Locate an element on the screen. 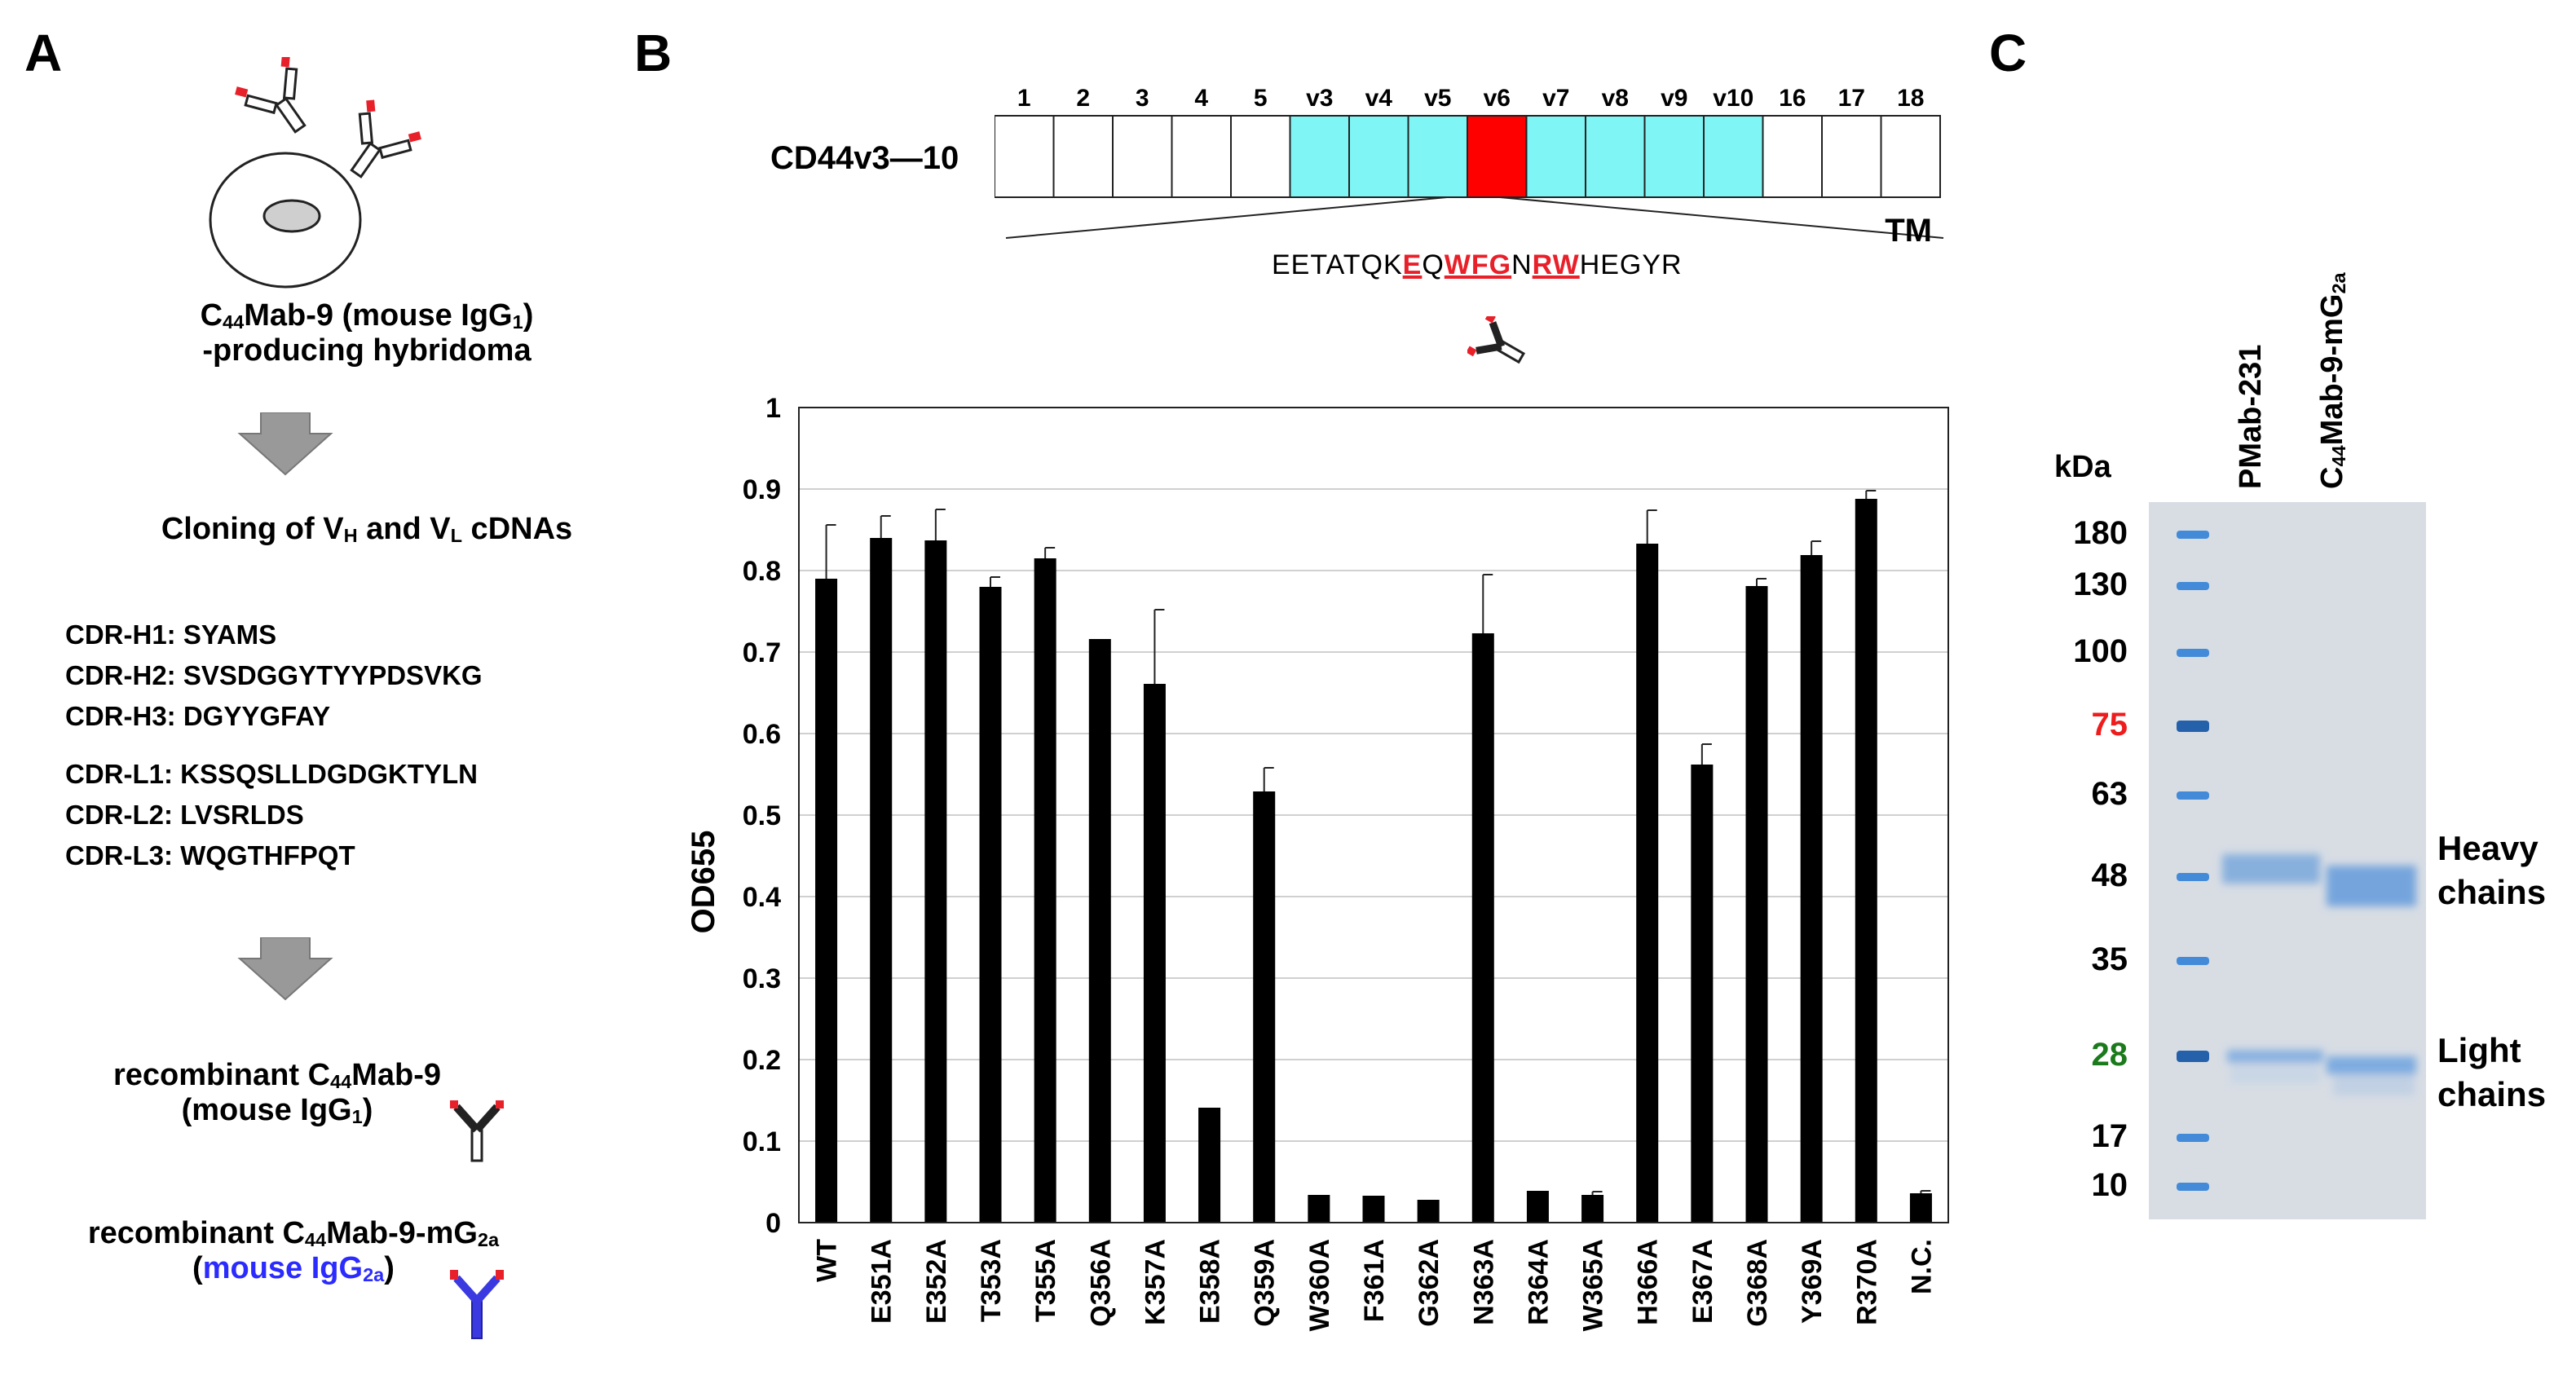 The image size is (2576, 1384). y-tick-label: 0.9 is located at coordinates (762, 490).